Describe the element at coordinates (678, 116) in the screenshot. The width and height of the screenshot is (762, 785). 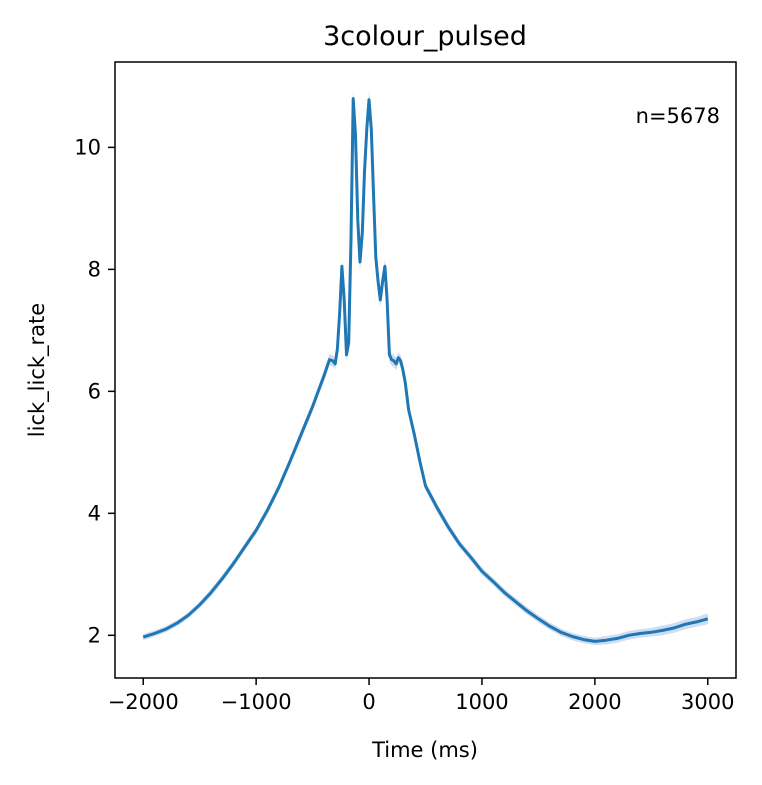
I see `sample-count-annotation: n=5678` at that location.